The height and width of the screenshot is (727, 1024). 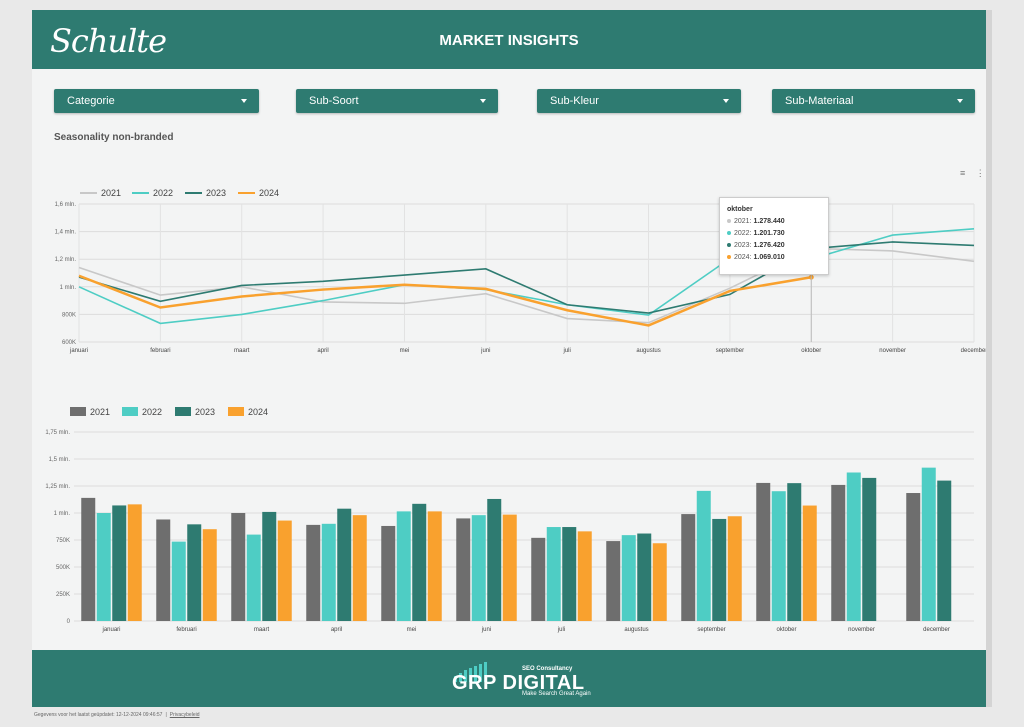 What do you see at coordinates (183, 411) in the screenshot?
I see `legend-swatch-2023` at bounding box center [183, 411].